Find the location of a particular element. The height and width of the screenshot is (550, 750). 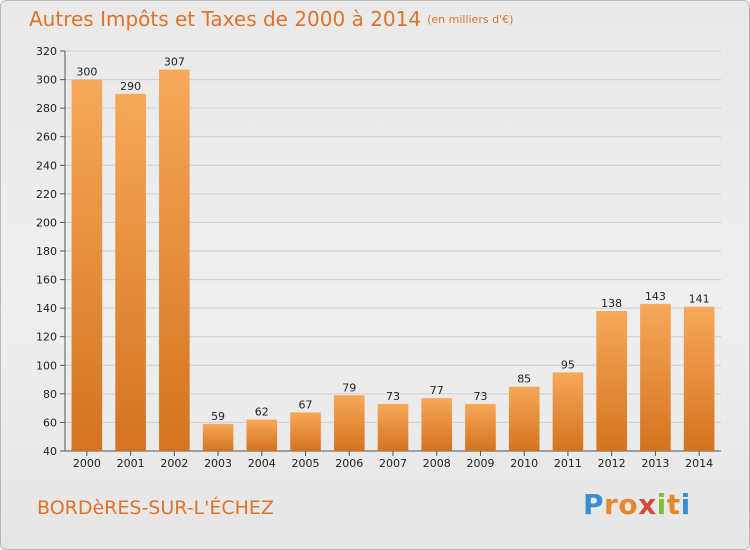

data-label: 85 is located at coordinates (524, 379).